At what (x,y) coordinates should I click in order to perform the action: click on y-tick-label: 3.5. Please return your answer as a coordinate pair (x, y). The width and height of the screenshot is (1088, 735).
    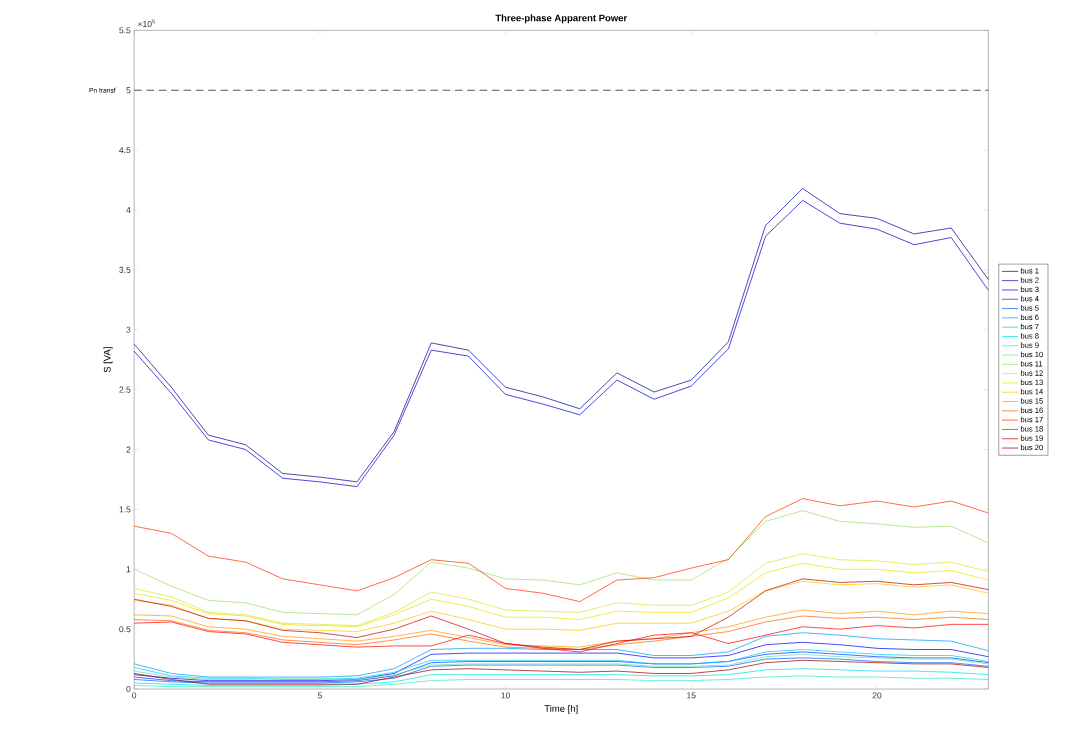
    Looking at the image, I should click on (125, 270).